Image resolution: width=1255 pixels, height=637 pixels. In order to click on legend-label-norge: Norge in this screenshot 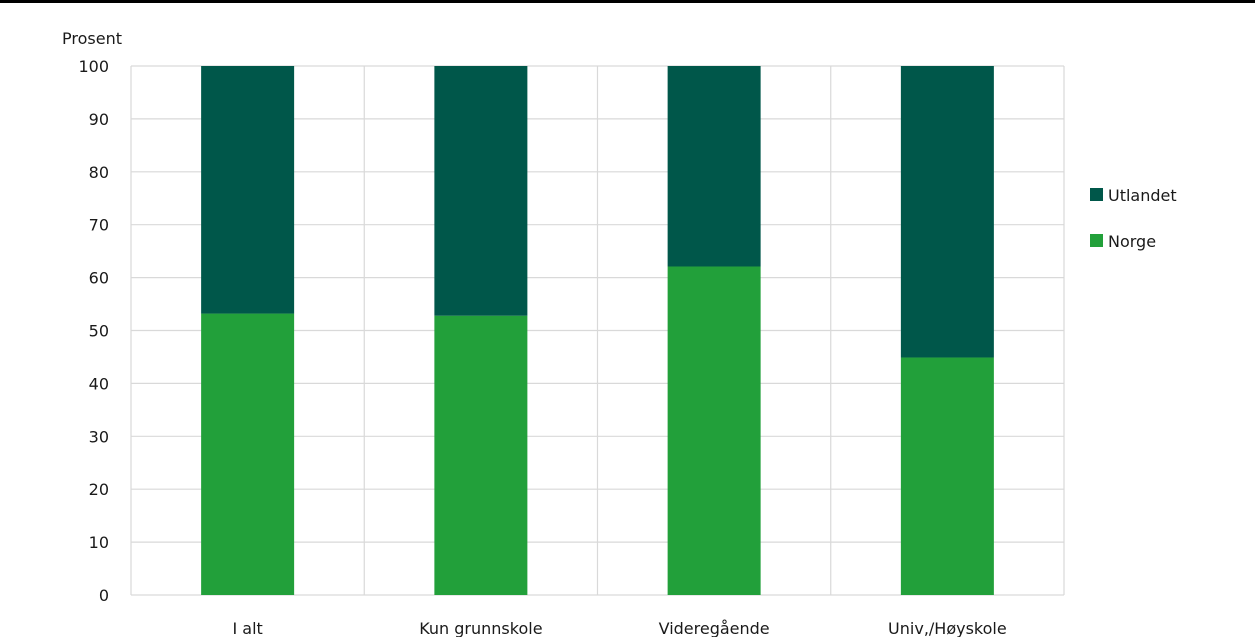, I will do `click(1132, 241)`.